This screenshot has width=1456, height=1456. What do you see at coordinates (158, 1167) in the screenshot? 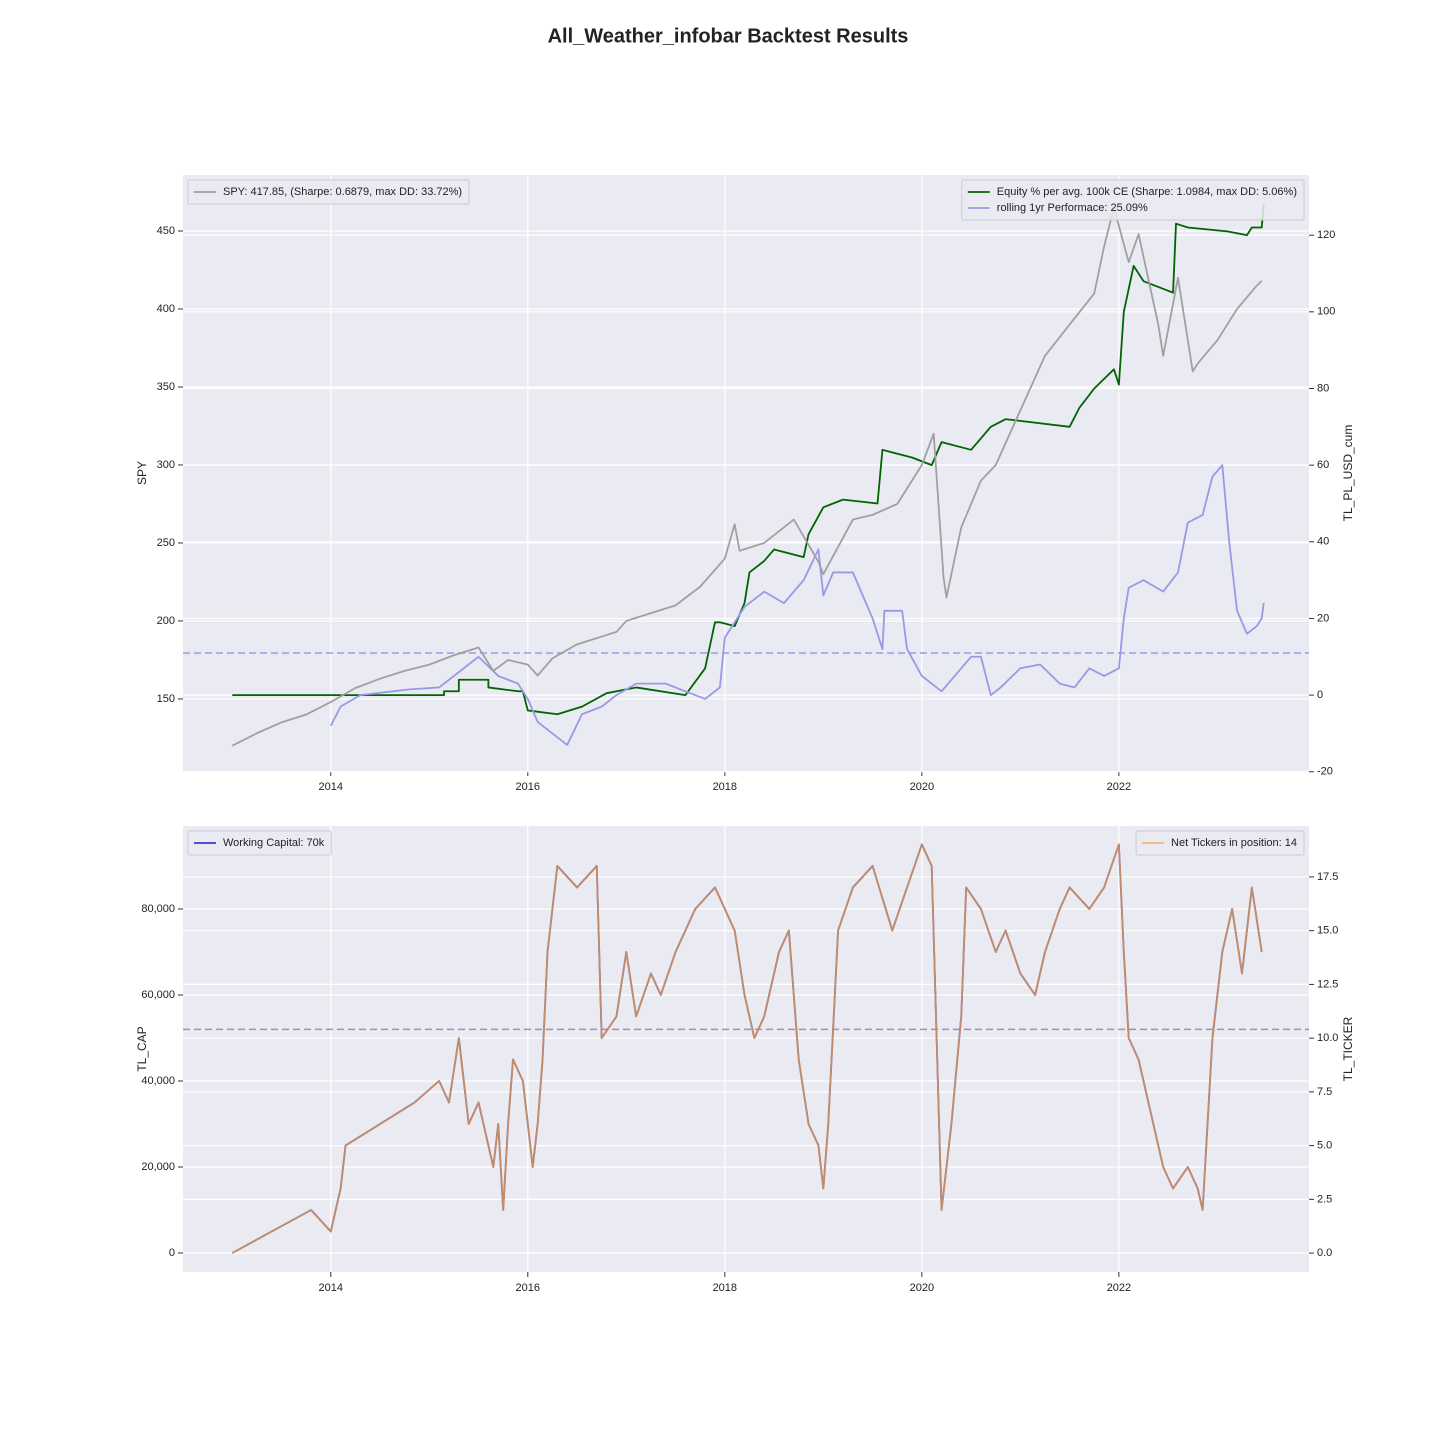
I see `y-tick-label: 20,000` at bounding box center [158, 1167].